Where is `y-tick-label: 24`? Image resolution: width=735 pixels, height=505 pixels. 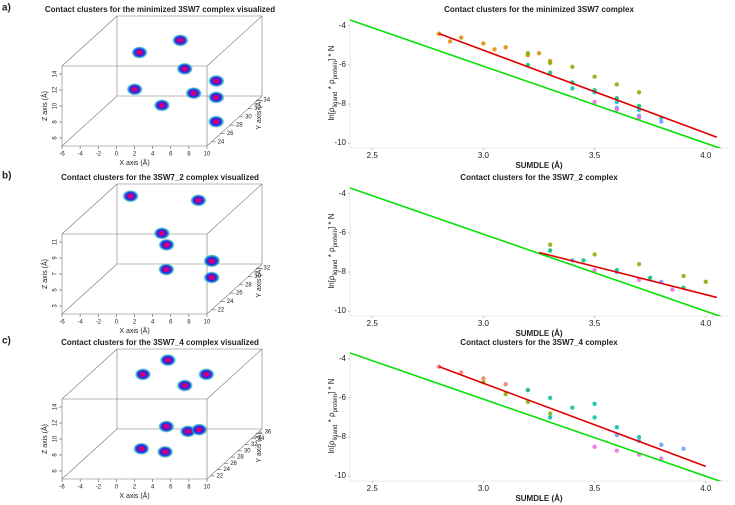
y-tick-label: 24 is located at coordinates (221, 142).